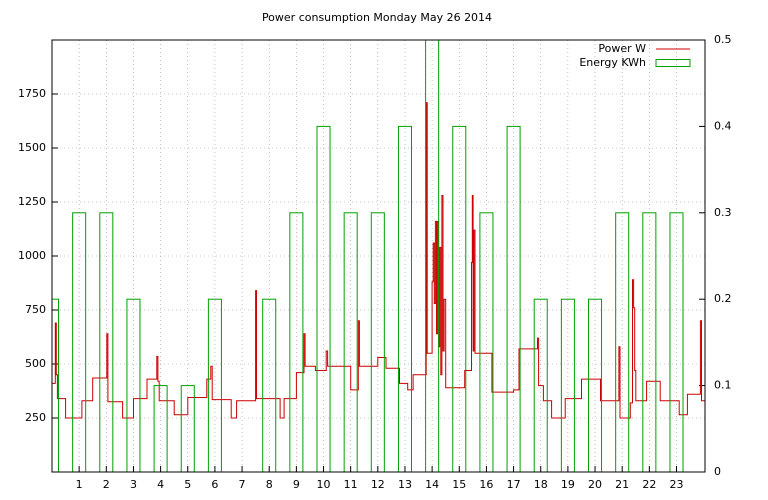 Image resolution: width=768 pixels, height=500 pixels. What do you see at coordinates (32, 255) in the screenshot?
I see `y-tick-label: 1000` at bounding box center [32, 255].